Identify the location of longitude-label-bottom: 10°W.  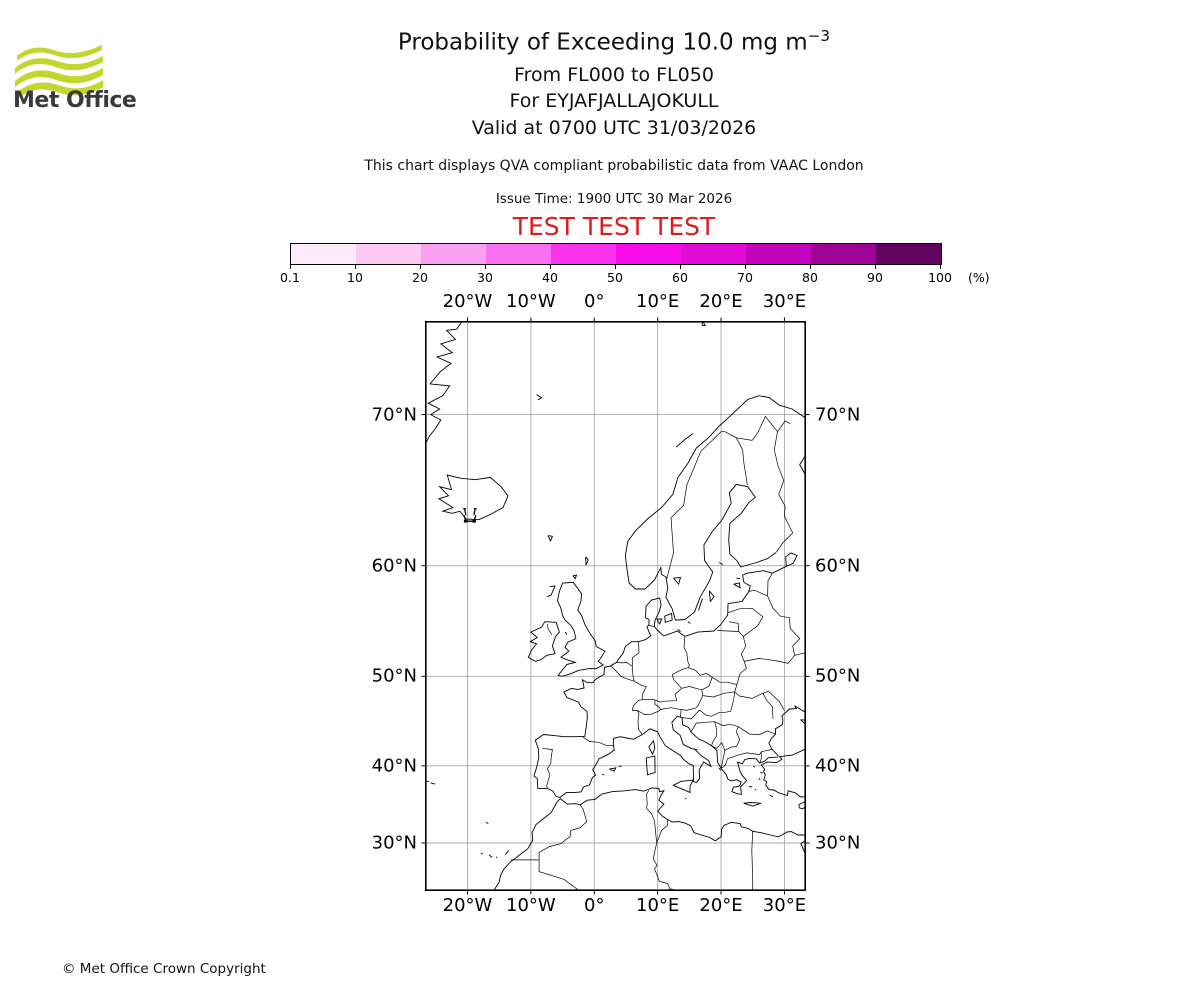
(531, 905).